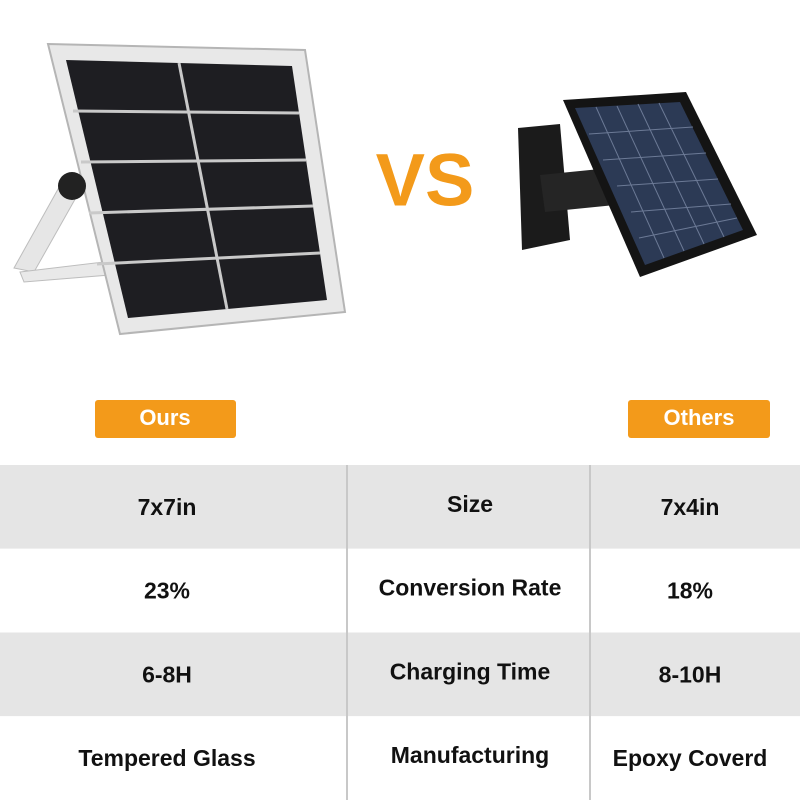  I want to click on cell-value: Tempered Glass, so click(166, 758).